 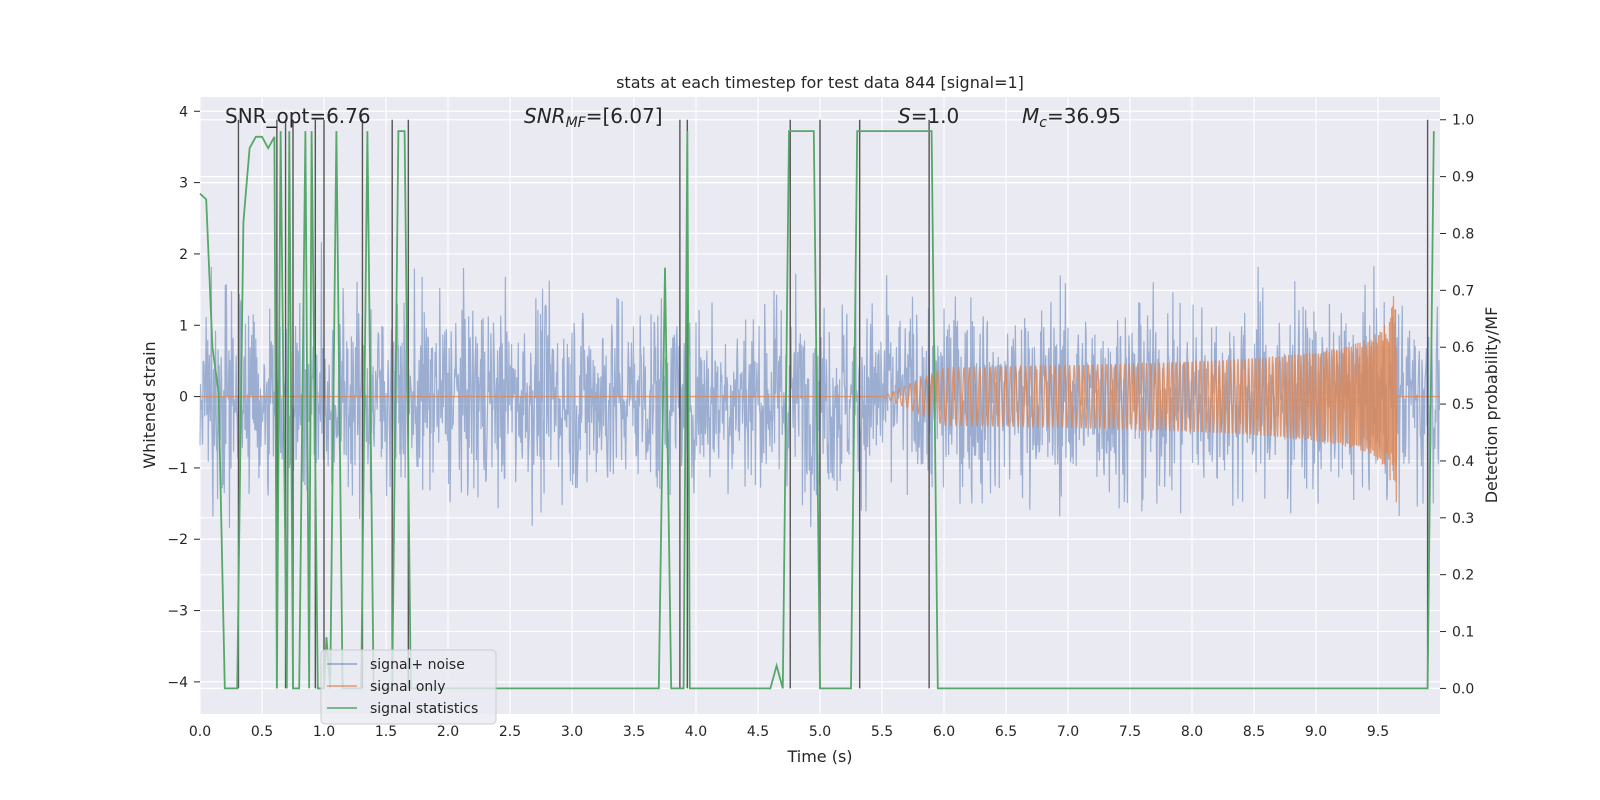 I want to click on annotation-s-value: =1.0, so click(x=935, y=116).